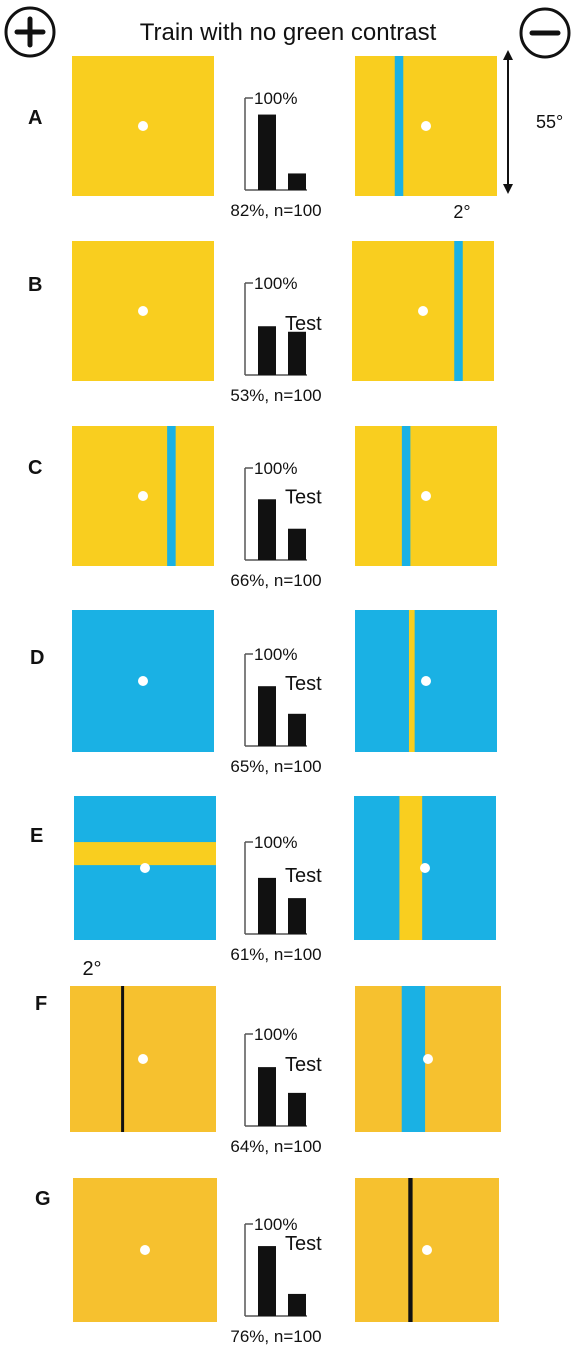 This screenshot has height=1355, width=576. What do you see at coordinates (91, 969) in the screenshot?
I see `f-width-label: 2°` at bounding box center [91, 969].